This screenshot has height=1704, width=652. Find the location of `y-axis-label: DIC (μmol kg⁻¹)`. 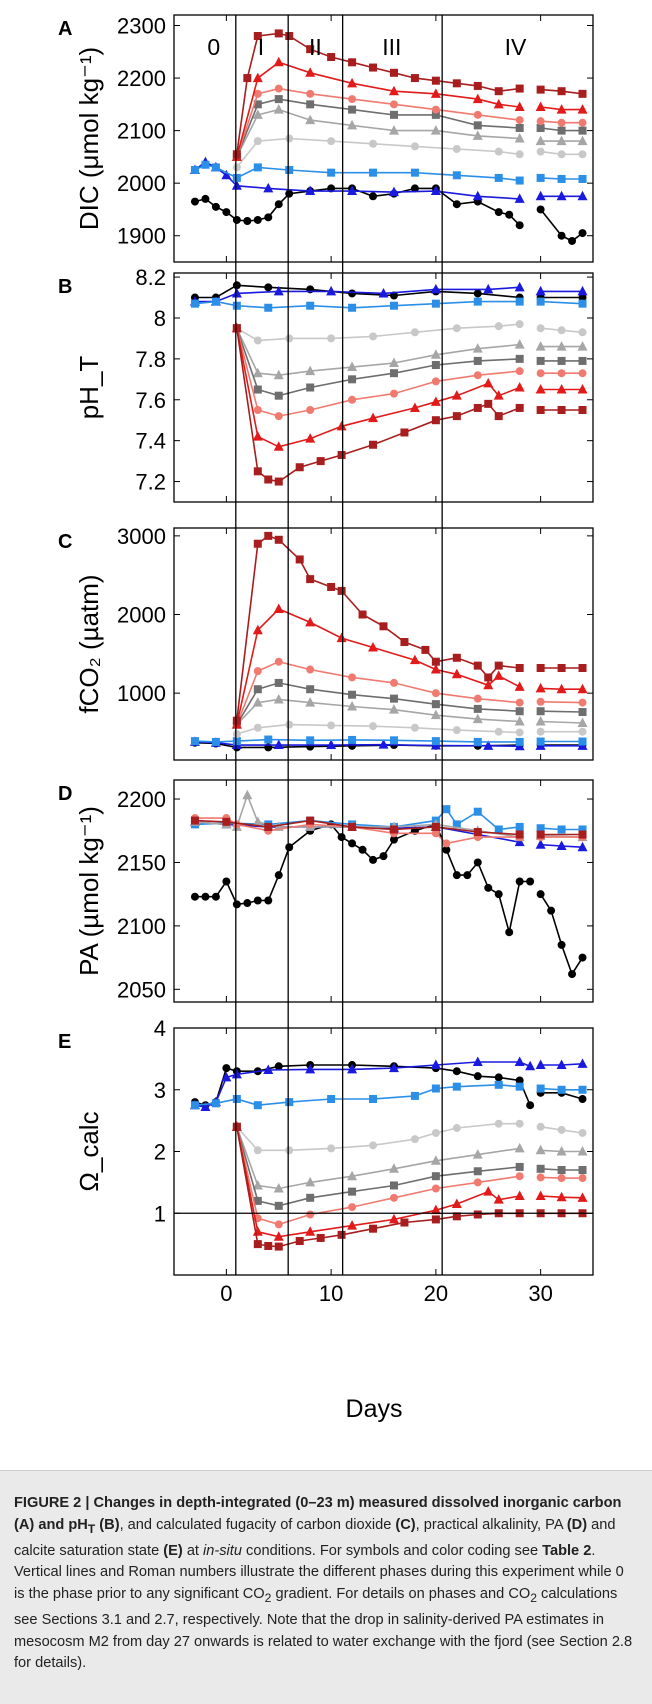

y-axis-label: DIC (μmol kg⁻¹) is located at coordinates (89, 138).